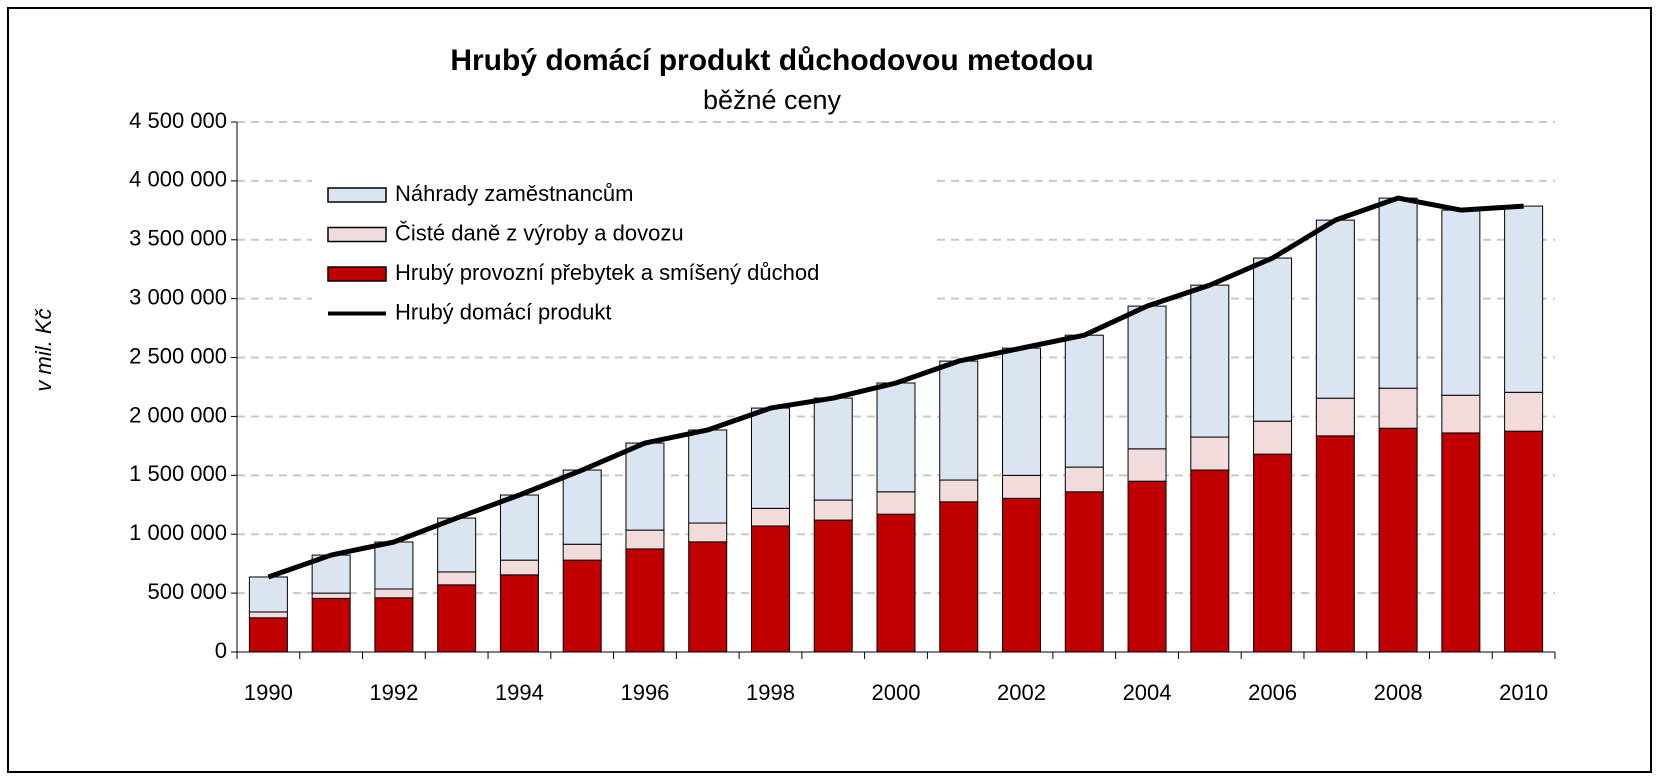 This screenshot has height=780, width=1659. Describe the element at coordinates (178, 414) in the screenshot. I see `y-tick-label: 2 000 000` at that location.